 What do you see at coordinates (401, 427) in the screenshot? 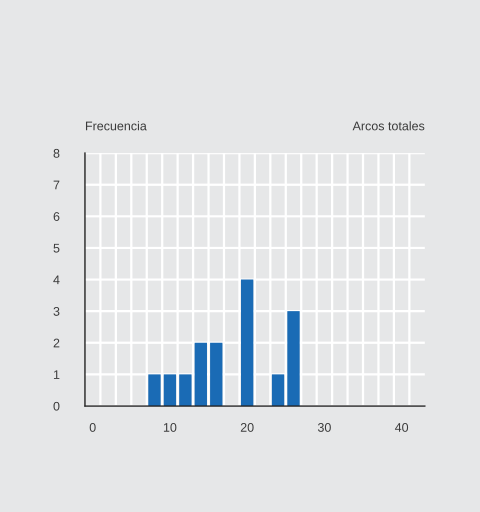
I see `x-tick-label: 40` at bounding box center [401, 427].